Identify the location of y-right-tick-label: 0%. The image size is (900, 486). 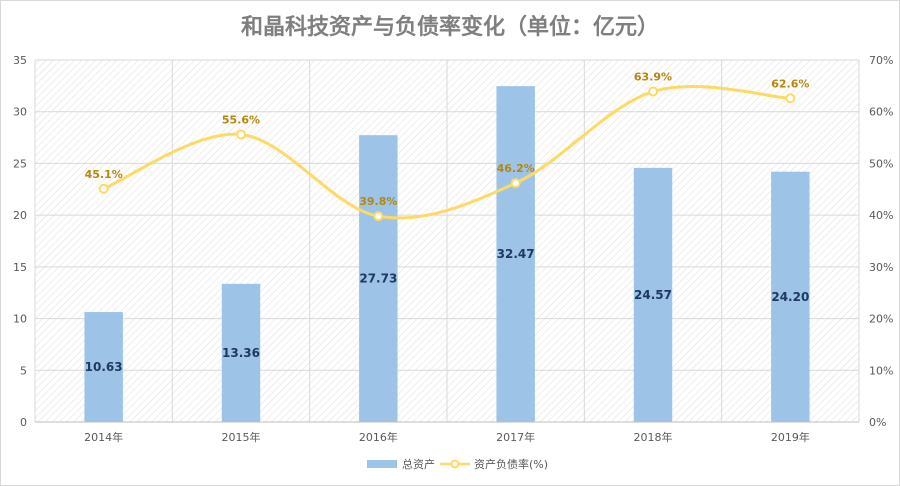
(877, 422).